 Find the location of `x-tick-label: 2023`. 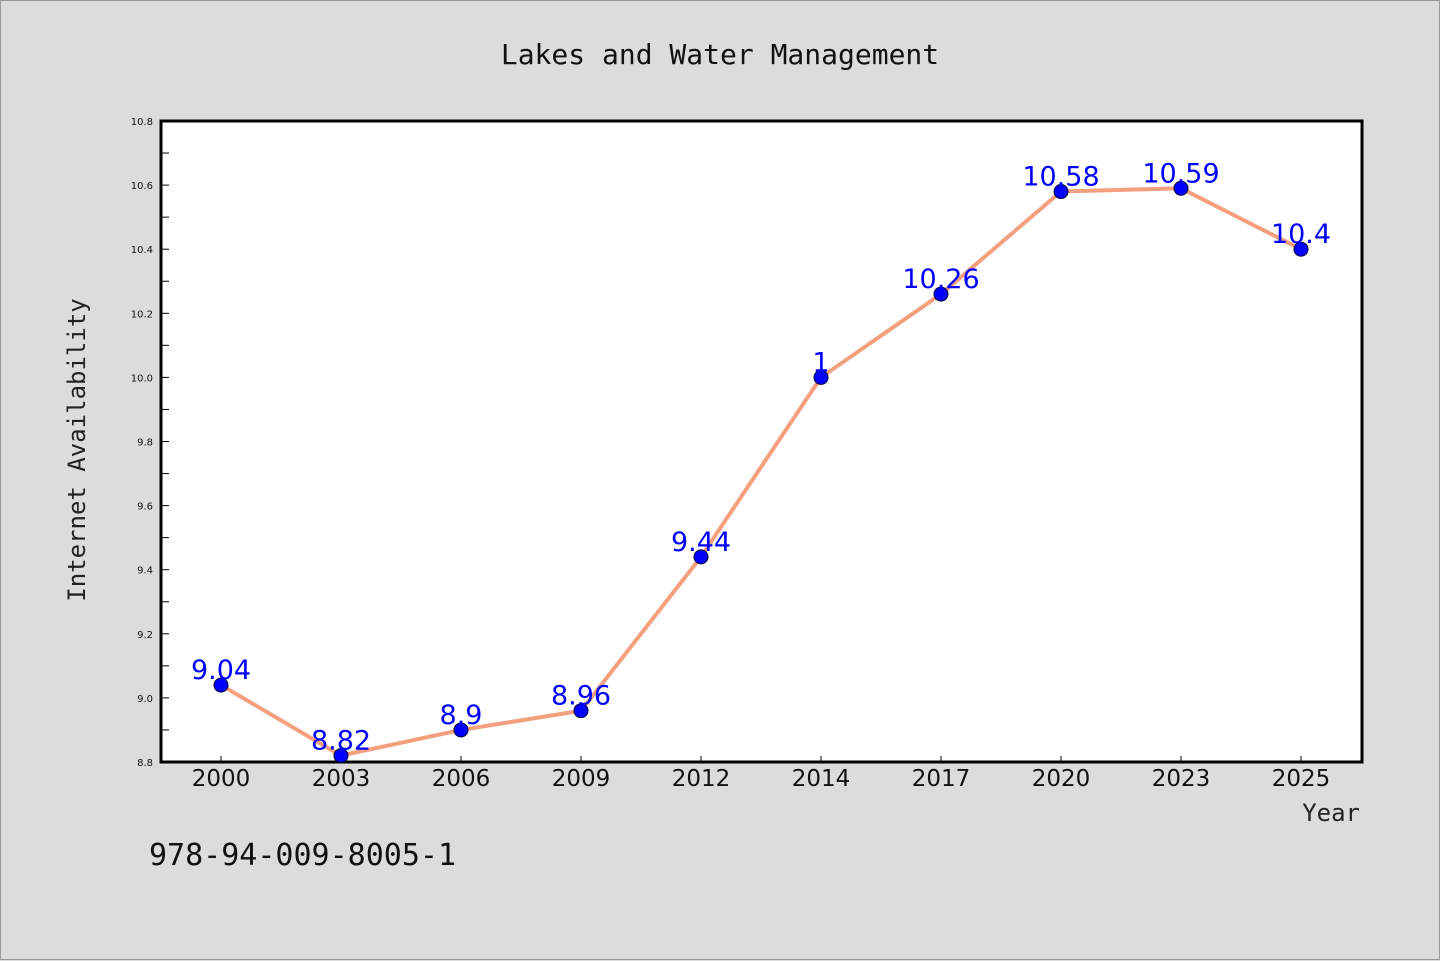

x-tick-label: 2023 is located at coordinates (1181, 779).